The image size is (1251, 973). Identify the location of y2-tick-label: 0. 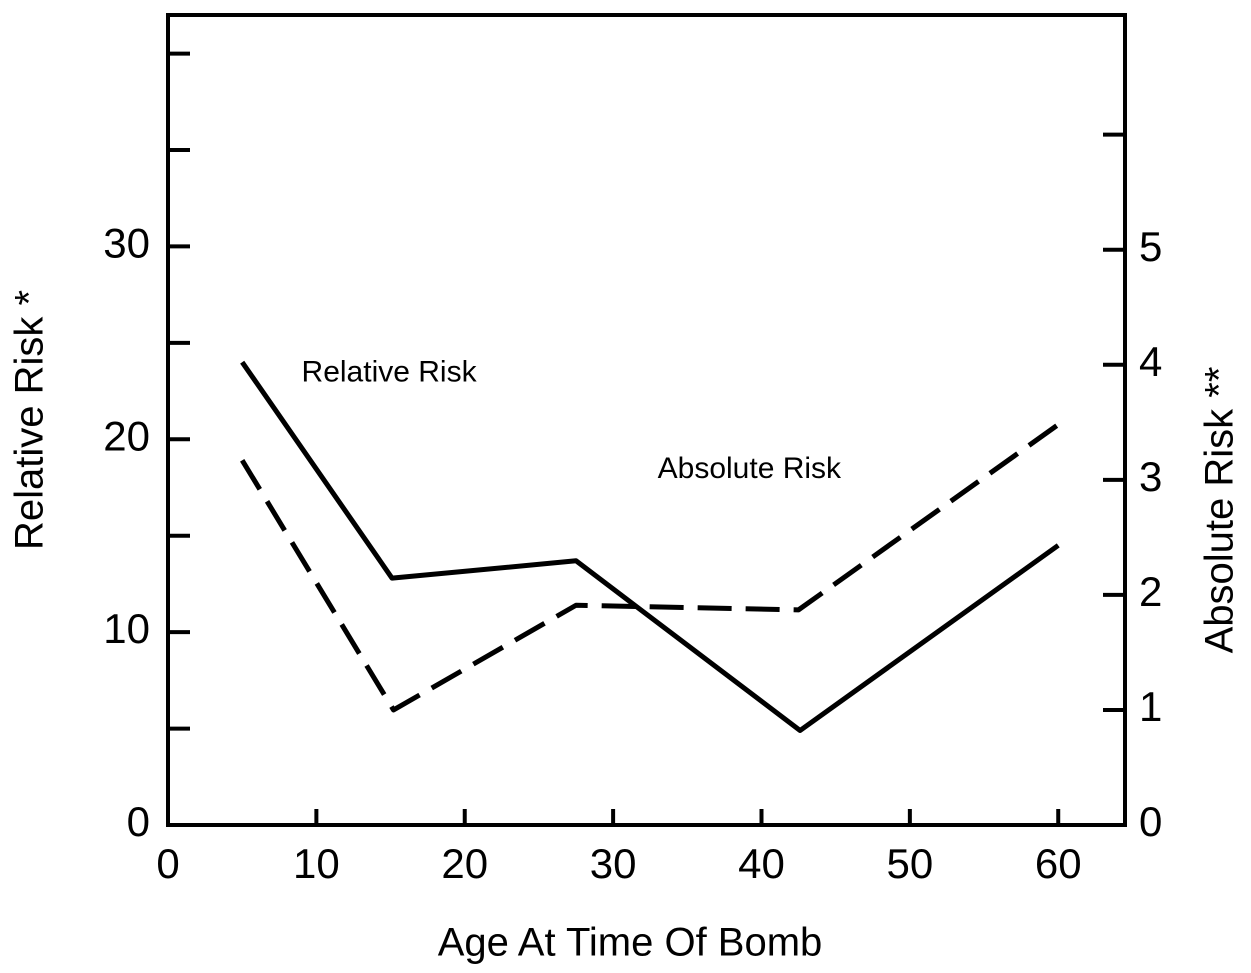
(1150, 821).